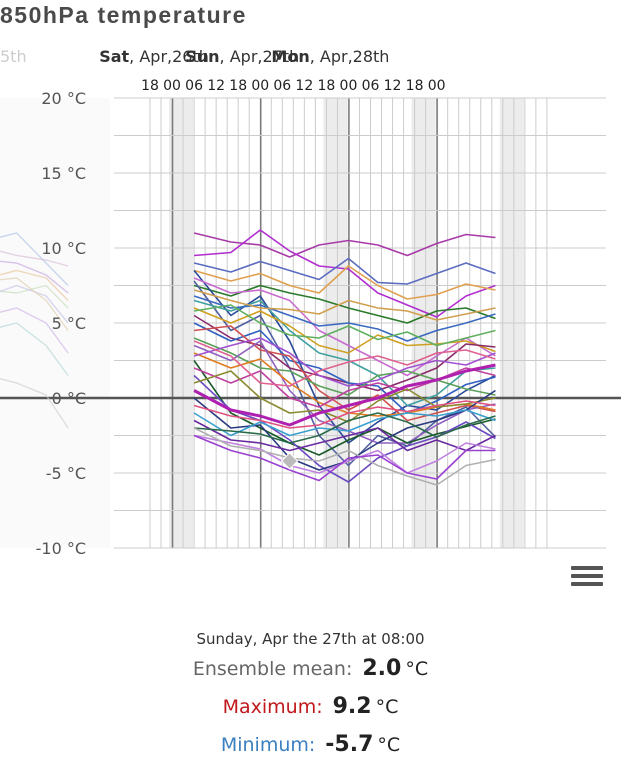 Image resolution: width=621 pixels, height=768 pixels. Describe the element at coordinates (344, 245) in the screenshot. I see `series-line-m01` at that location.